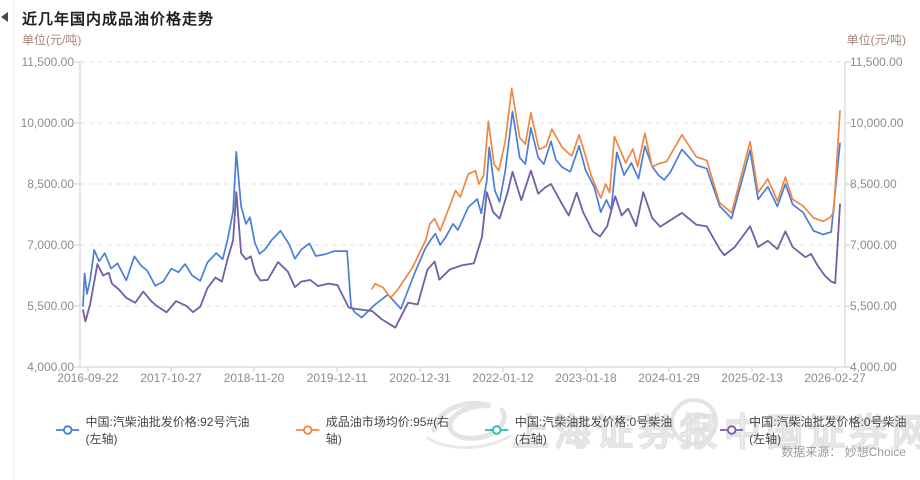  I want to click on y-tick-label-right: 4,000.00, so click(873, 367).